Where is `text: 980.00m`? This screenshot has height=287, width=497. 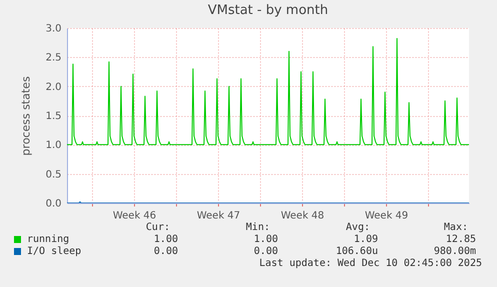
text: 980.00m is located at coordinates (454, 252).